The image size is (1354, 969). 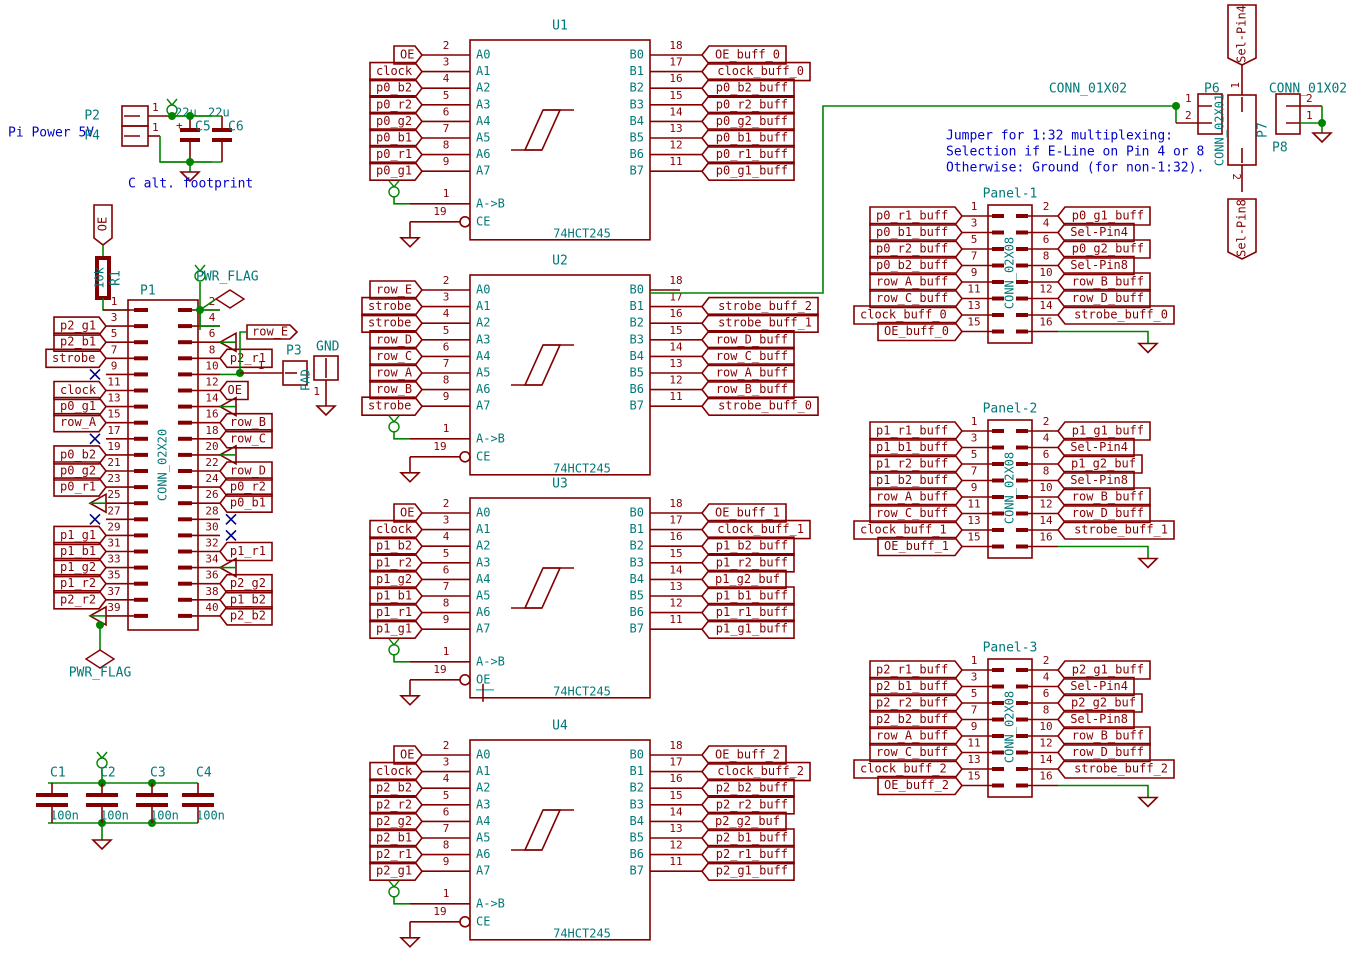 What do you see at coordinates (245, 600) in the screenshot?
I see `p1-right-label-38-shape` at bounding box center [245, 600].